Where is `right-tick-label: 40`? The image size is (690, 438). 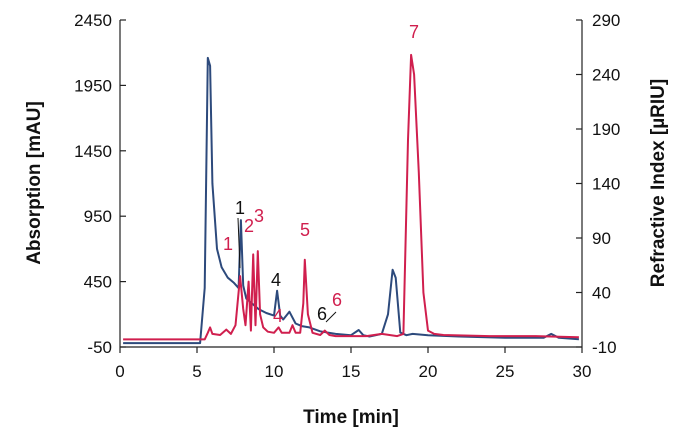
right-tick-label: 40 is located at coordinates (601, 293).